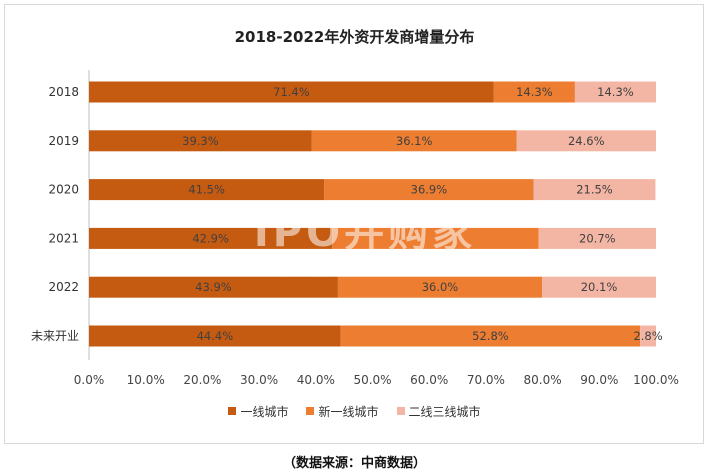  I want to click on data-label: 52.8%, so click(490, 336).